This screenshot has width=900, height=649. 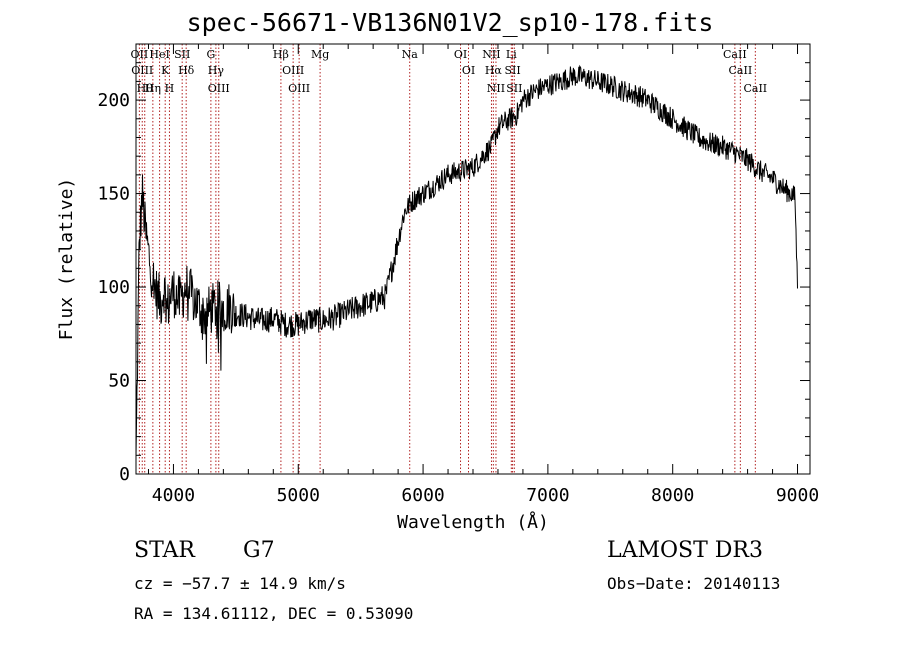 I want to click on line-marker-label: K, so click(x=165, y=70).